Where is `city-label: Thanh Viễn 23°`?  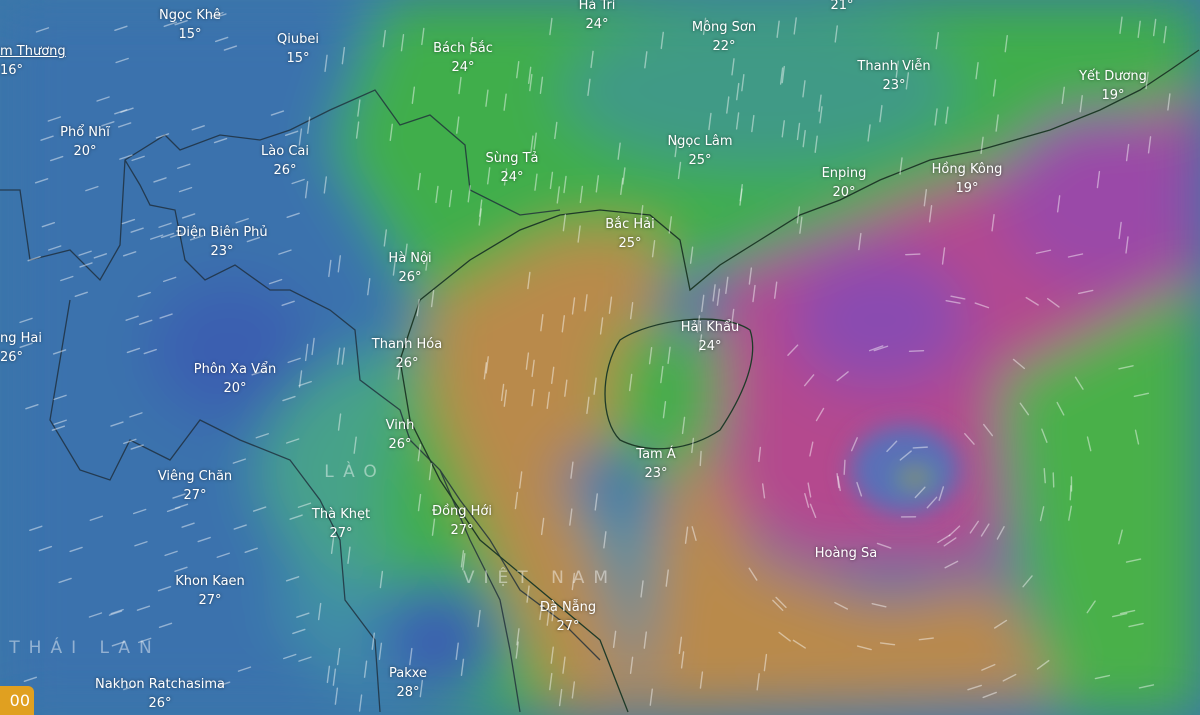
city-label: Thanh Viễn 23° is located at coordinates (893, 76).